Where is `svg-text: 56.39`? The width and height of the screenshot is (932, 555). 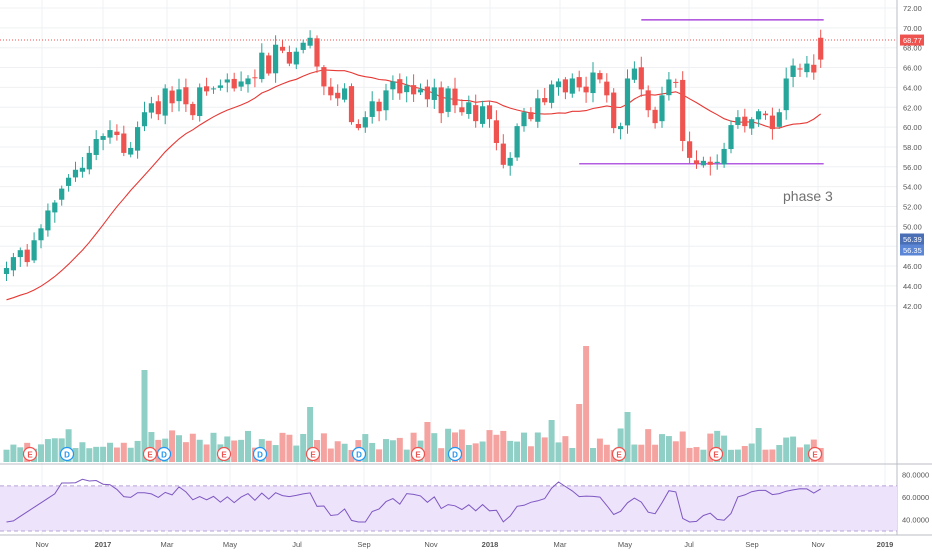 svg-text: 56.39 is located at coordinates (912, 239).